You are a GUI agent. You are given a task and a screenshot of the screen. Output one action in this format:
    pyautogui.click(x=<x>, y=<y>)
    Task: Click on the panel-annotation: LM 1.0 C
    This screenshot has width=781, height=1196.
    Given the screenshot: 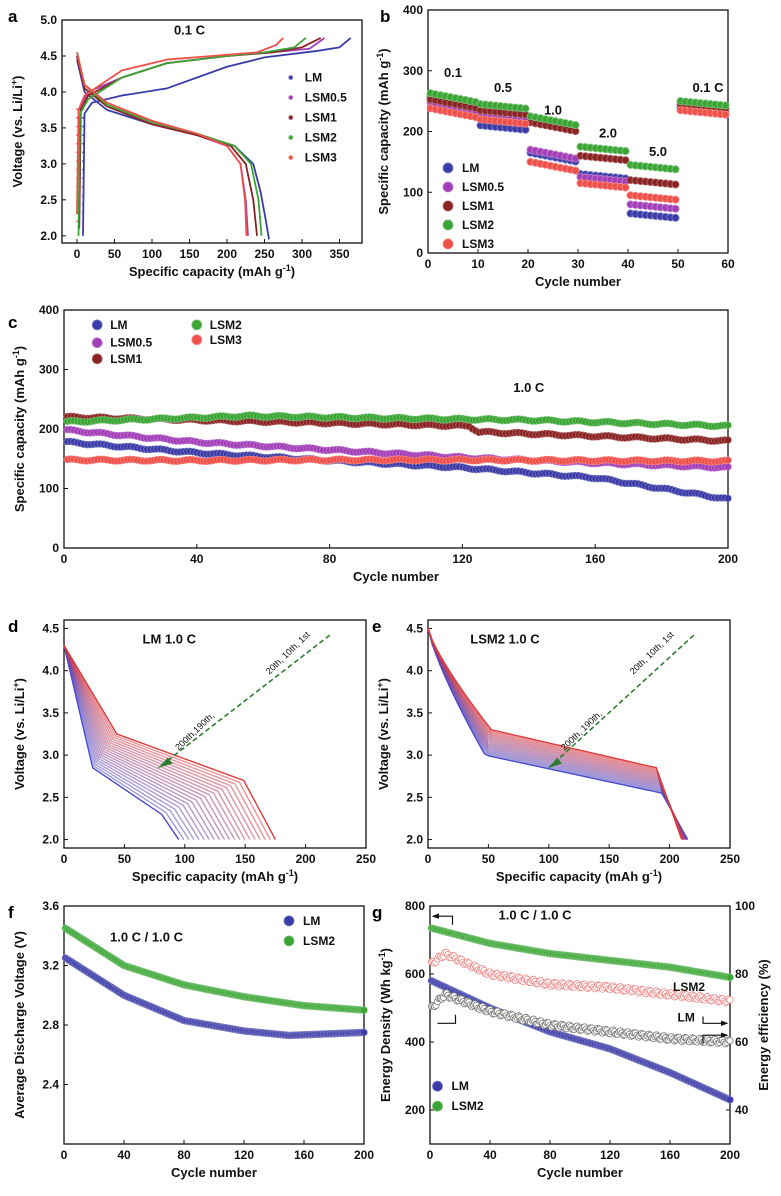 What is the action you would take?
    pyautogui.click(x=170, y=639)
    